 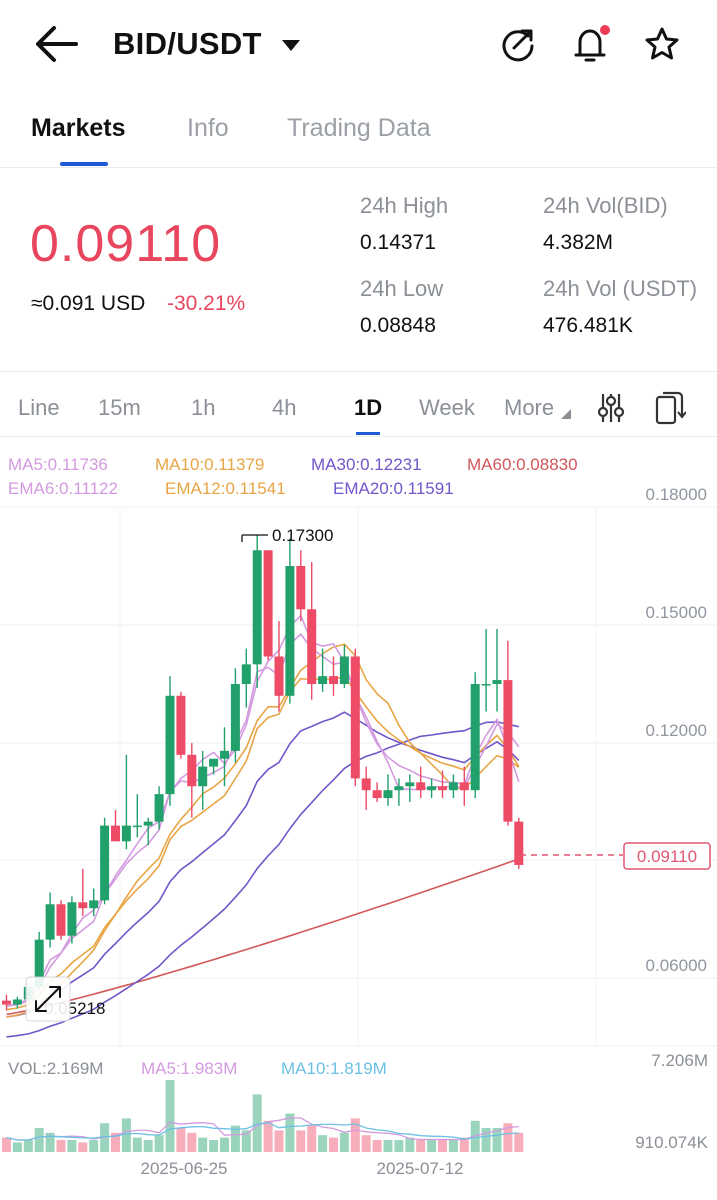 What do you see at coordinates (529, 407) in the screenshot?
I see `period-more: More` at bounding box center [529, 407].